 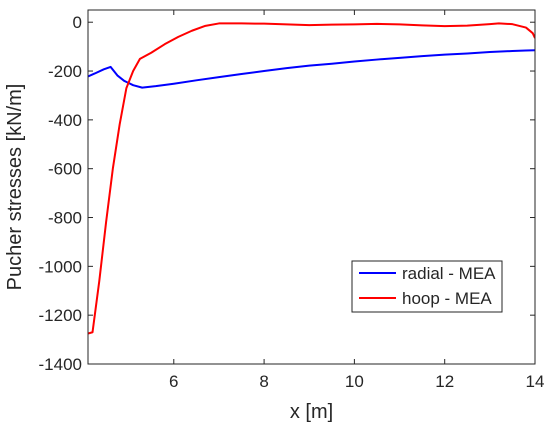 What do you see at coordinates (60, 364) in the screenshot?
I see `y-tick-label: -1400` at bounding box center [60, 364].